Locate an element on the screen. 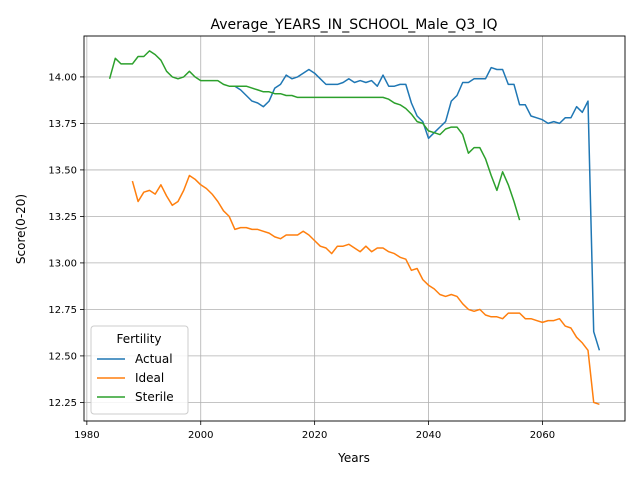  chart-title: Average_YEARS_IN_SCHOOL_Male_Q3_IQ is located at coordinates (354, 25).